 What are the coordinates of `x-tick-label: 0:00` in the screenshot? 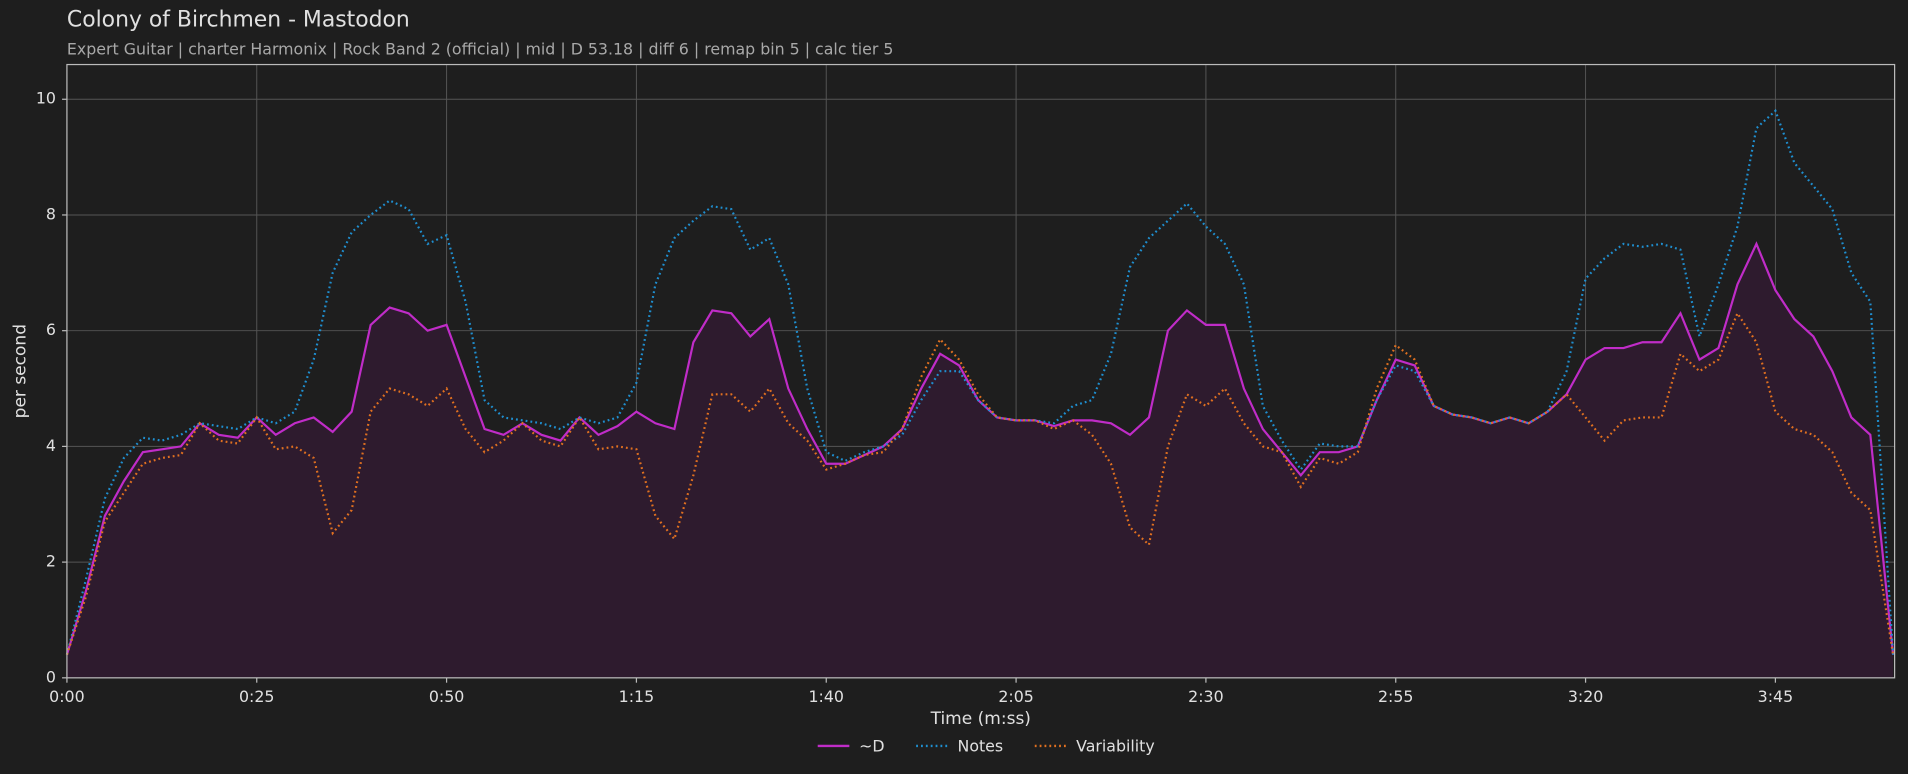 It's located at (66, 696).